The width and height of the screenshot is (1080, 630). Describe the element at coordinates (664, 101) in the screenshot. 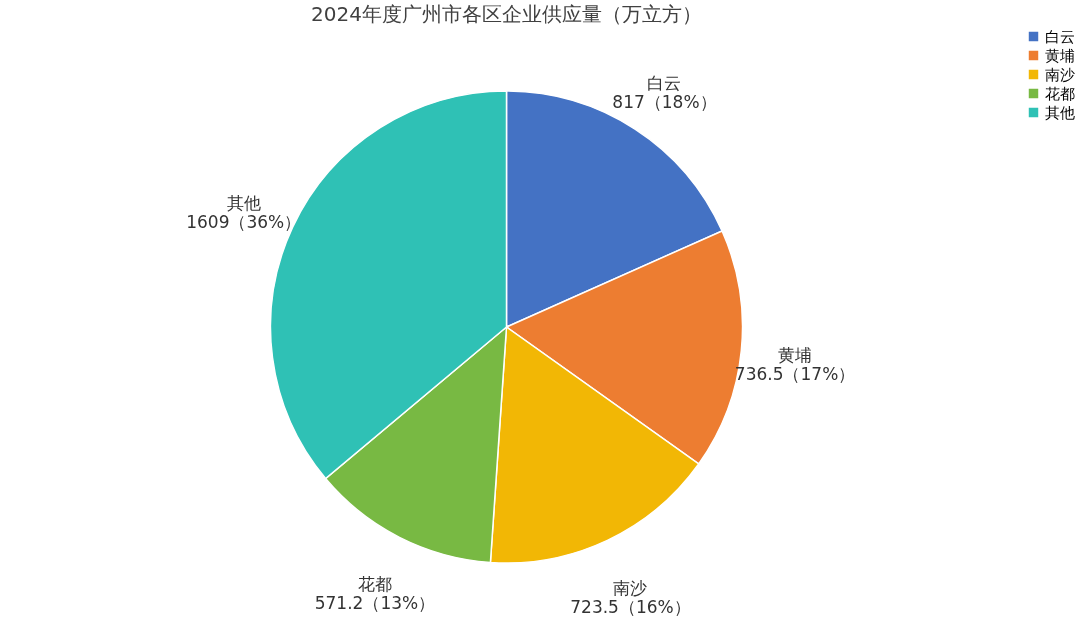

I see `data-label: 817（18%）` at that location.